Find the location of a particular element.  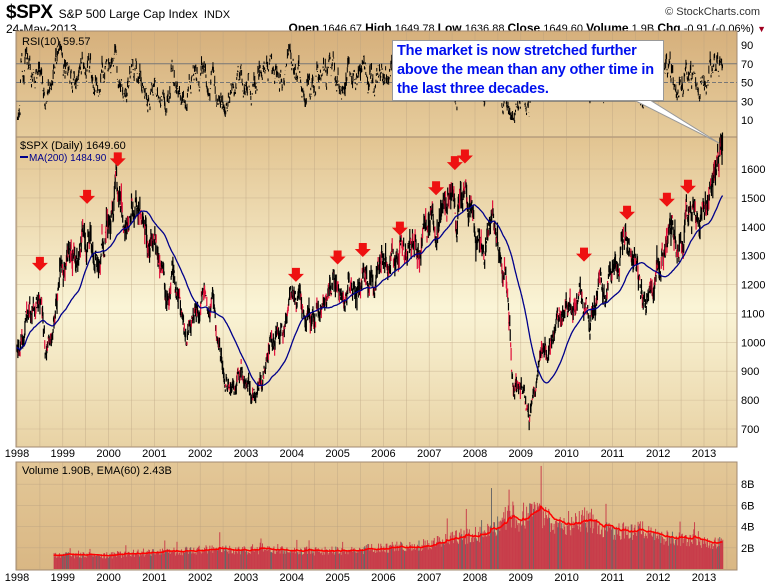

price-tick-label: 1600 is located at coordinates (753, 170).